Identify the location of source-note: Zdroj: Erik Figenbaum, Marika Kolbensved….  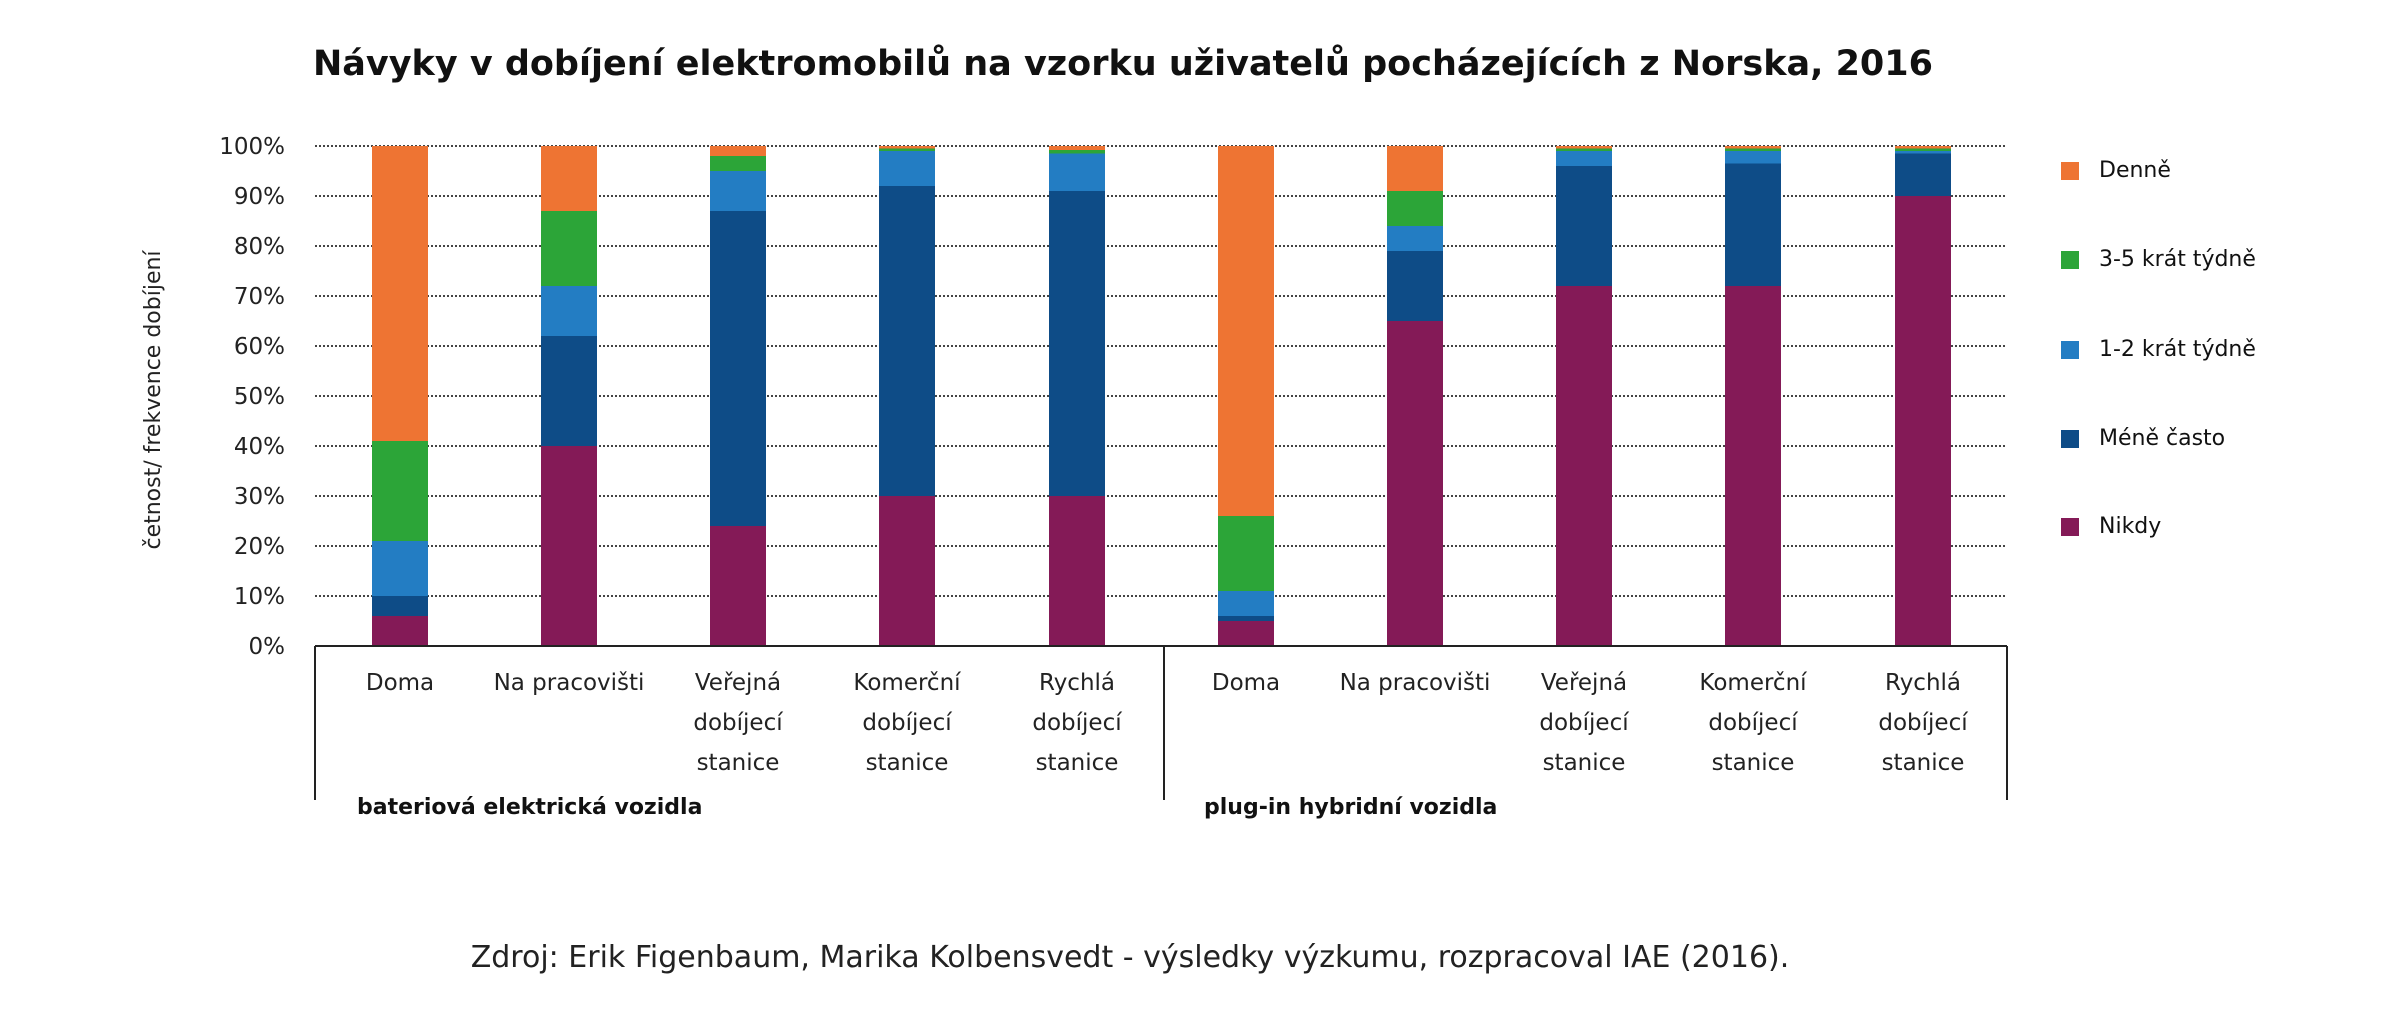
(1130, 957).